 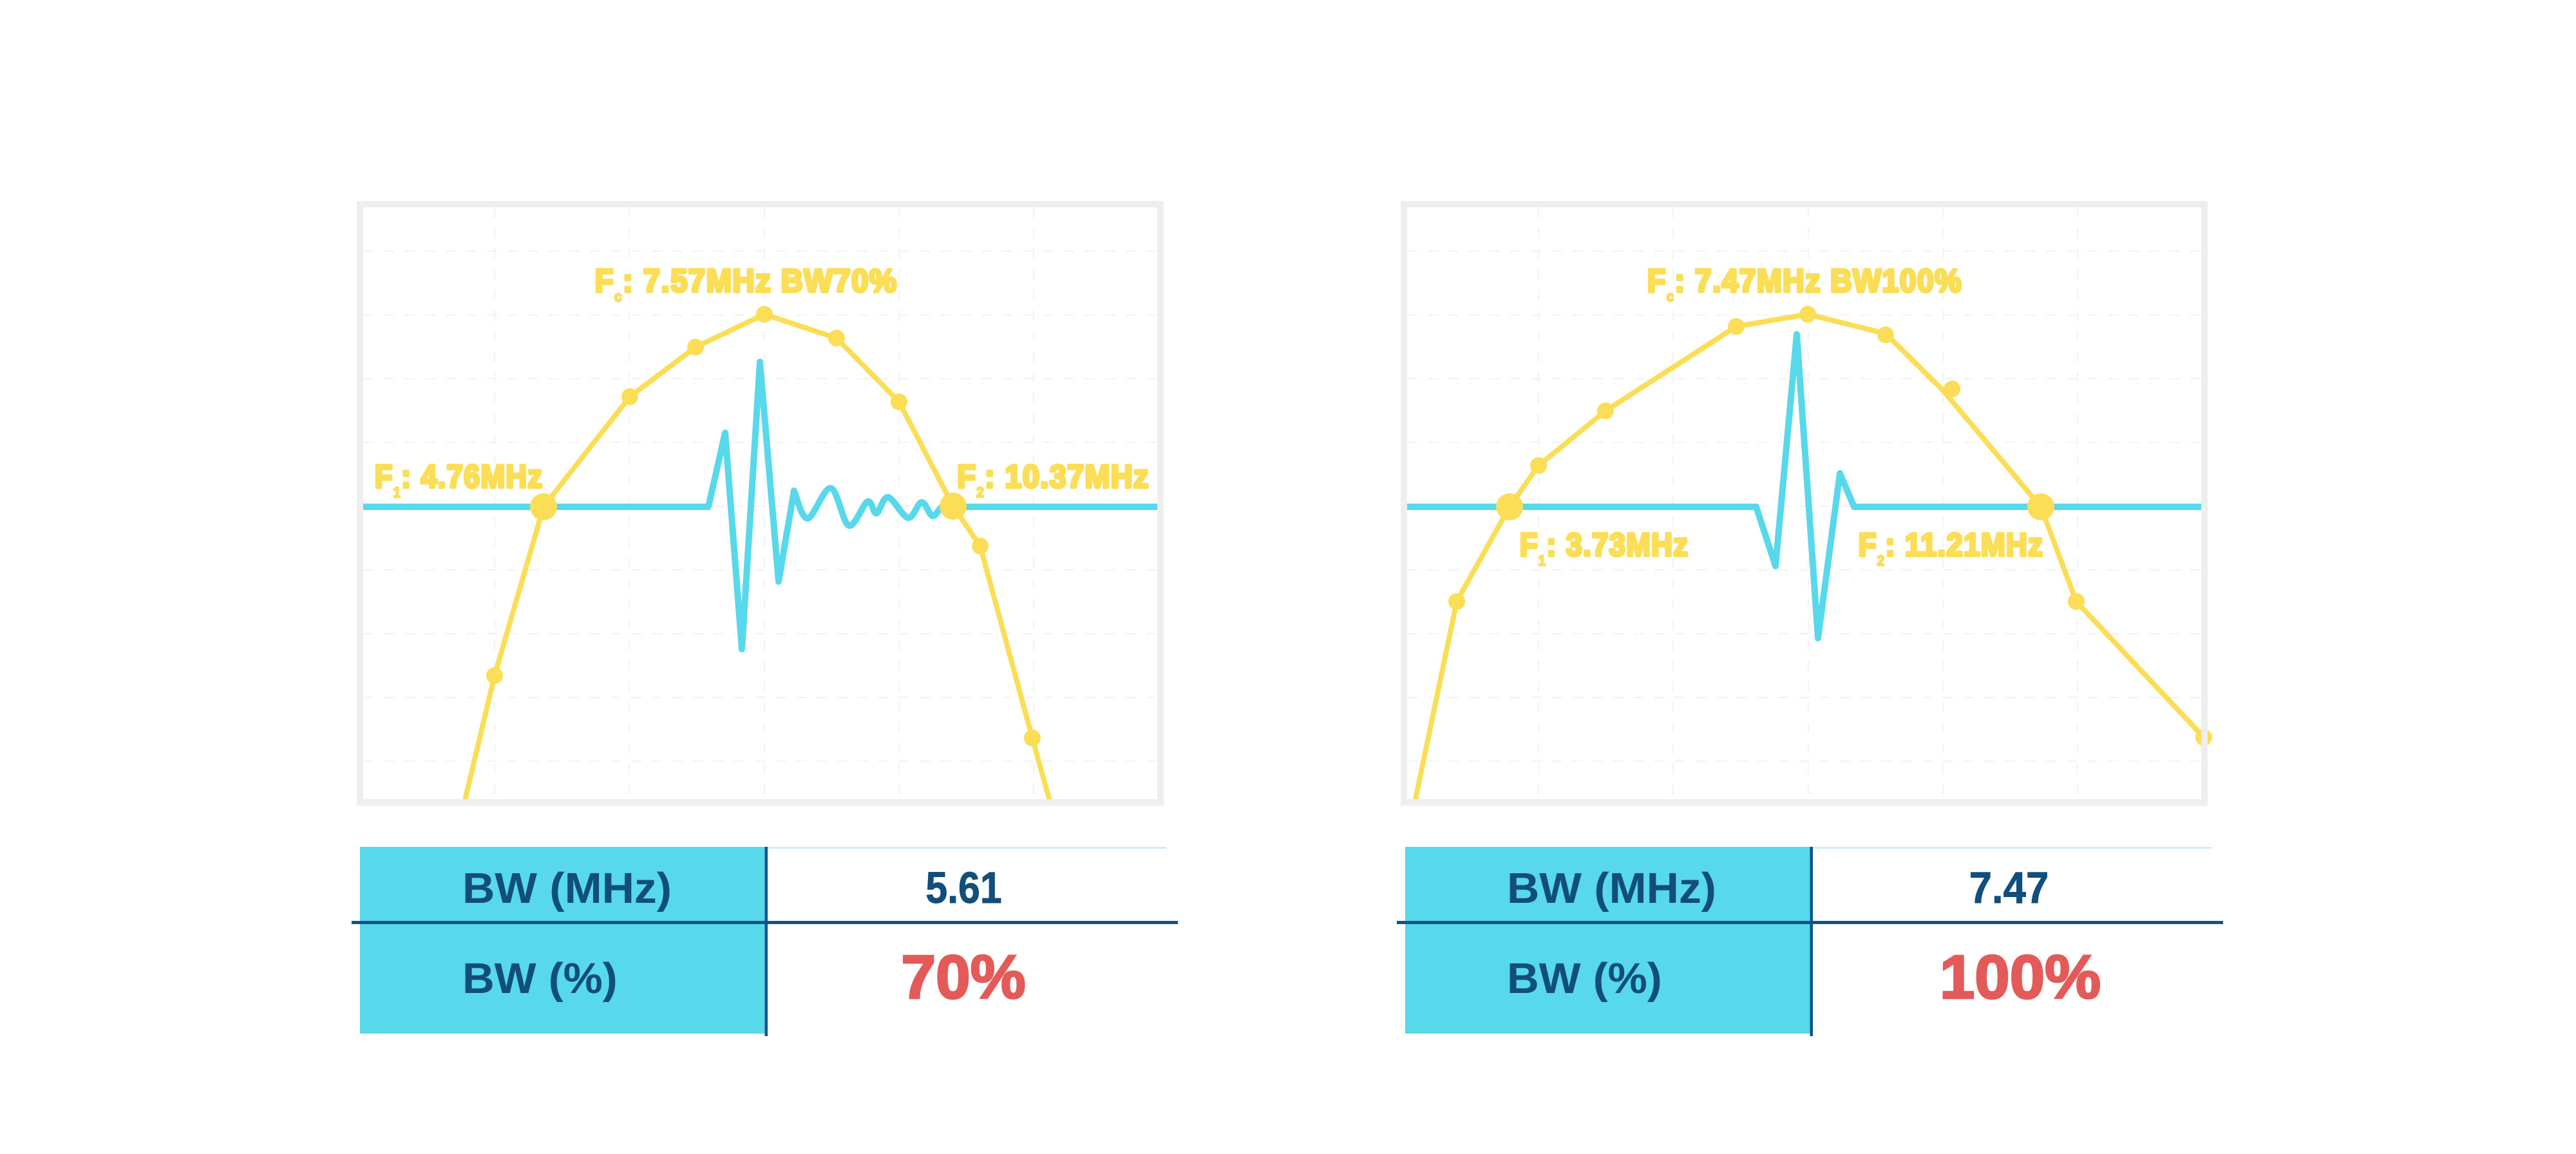 I want to click on svg-text: 7.47, so click(x=2009, y=889).